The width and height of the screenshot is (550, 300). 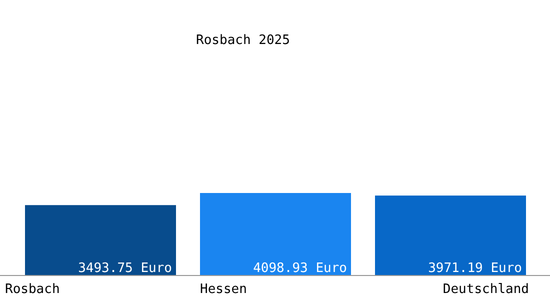 What do you see at coordinates (300, 268) in the screenshot?
I see `data-label: 4098.93 Euro` at bounding box center [300, 268].